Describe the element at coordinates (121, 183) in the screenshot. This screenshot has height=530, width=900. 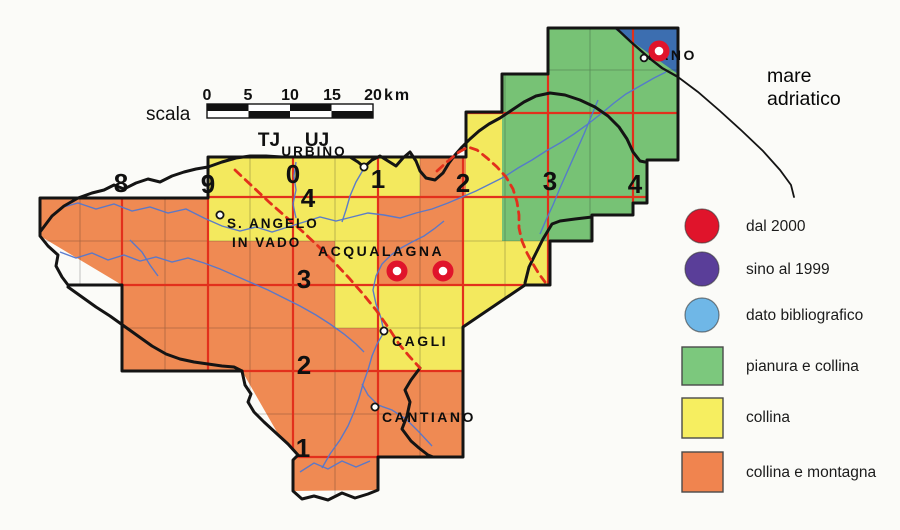
I see `grid-number-top: 8` at that location.